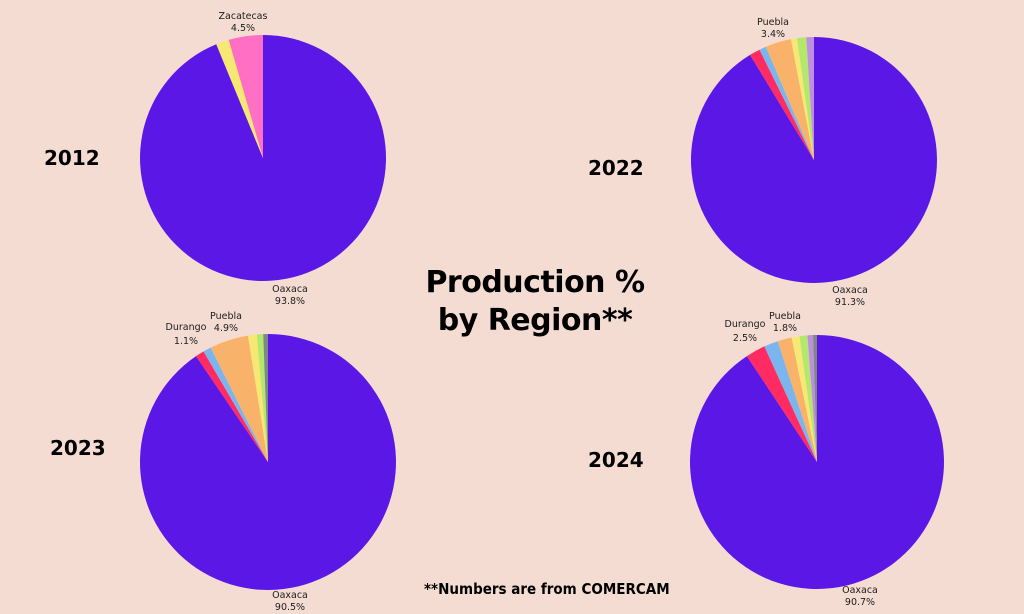 Image resolution: width=1024 pixels, height=614 pixels. What do you see at coordinates (535, 302) in the screenshot?
I see `chart-title: Production % by Region**` at bounding box center [535, 302].